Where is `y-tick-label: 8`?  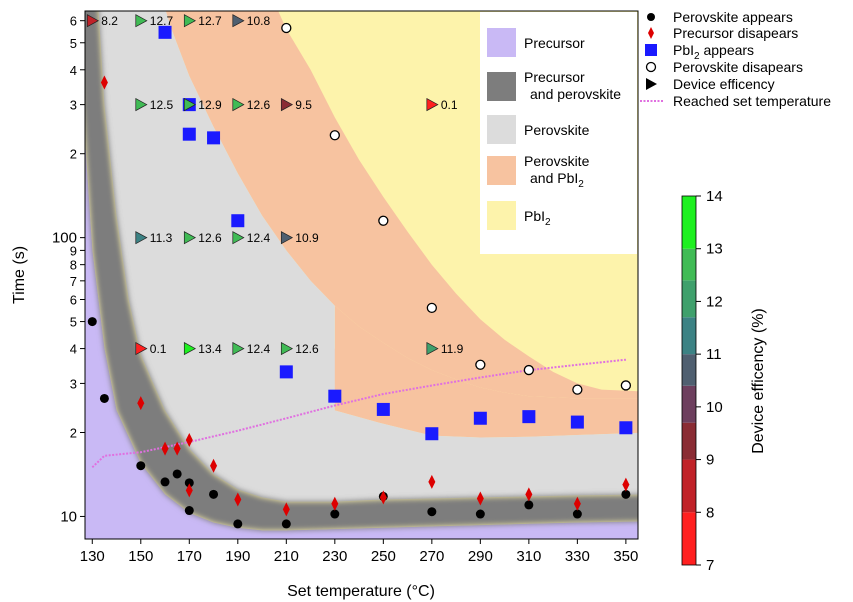
y-tick-label: 8 is located at coordinates (73, 265).